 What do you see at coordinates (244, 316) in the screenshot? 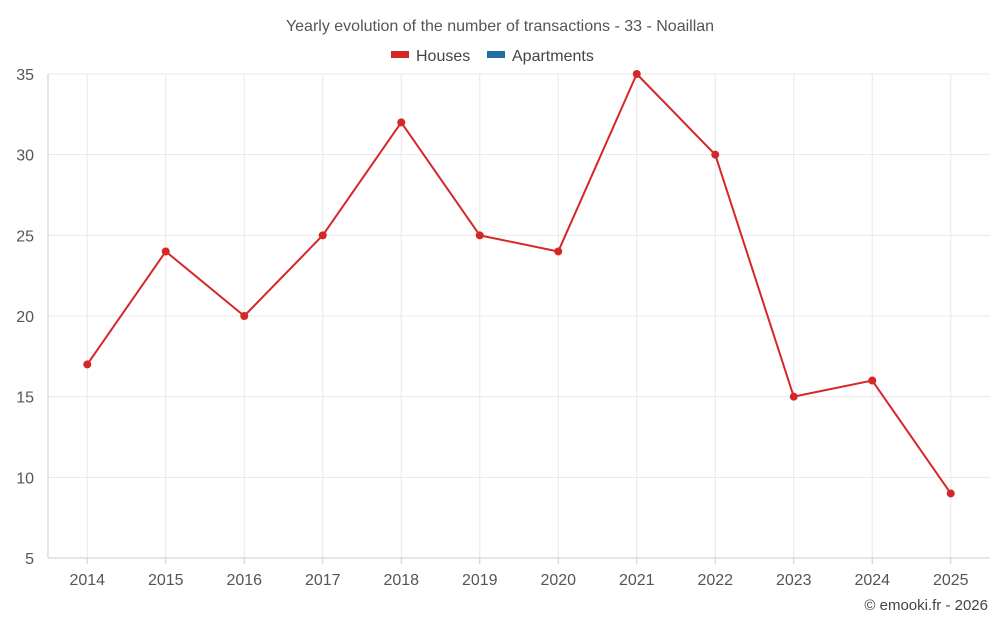
I see `data-point-houses-2016` at bounding box center [244, 316].